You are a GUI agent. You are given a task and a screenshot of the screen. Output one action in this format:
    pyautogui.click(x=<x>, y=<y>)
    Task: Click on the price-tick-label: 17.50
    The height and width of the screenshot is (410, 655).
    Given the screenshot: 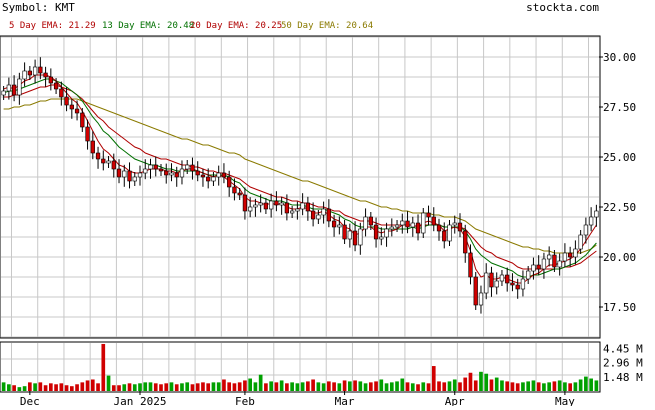 What is the action you would take?
    pyautogui.click(x=619, y=307)
    